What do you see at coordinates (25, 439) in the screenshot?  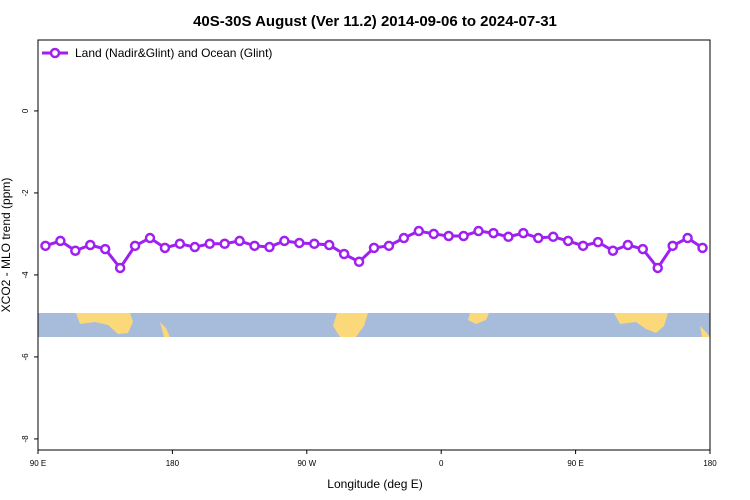 I see `y-tick-label: -8` at bounding box center [25, 439].